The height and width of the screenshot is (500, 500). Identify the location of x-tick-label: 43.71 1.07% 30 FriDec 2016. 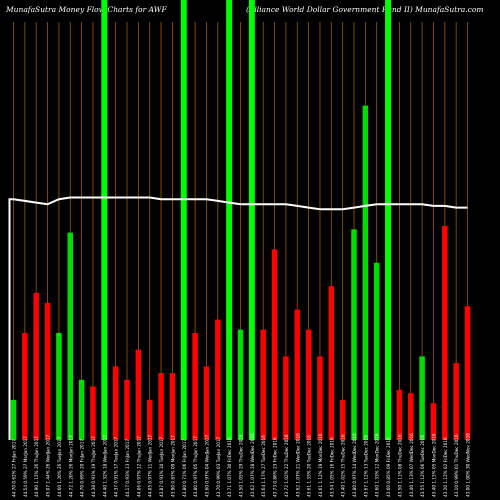
(229, 467).